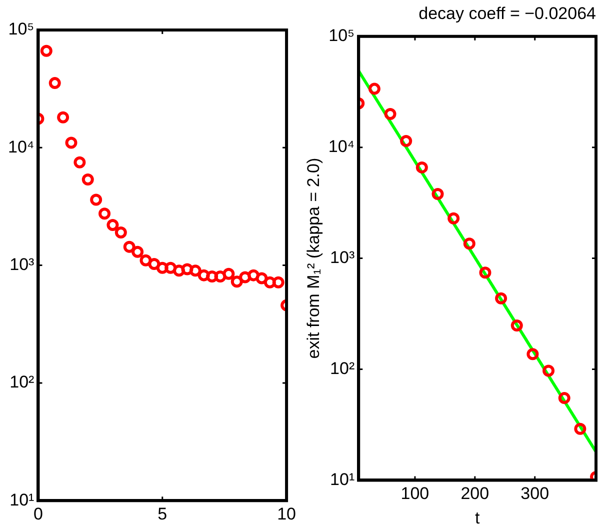 This screenshot has width=604, height=531. What do you see at coordinates (313, 258) in the screenshot?
I see `y-axis-title: exit from M₁² (kappa = 2.0)` at bounding box center [313, 258].